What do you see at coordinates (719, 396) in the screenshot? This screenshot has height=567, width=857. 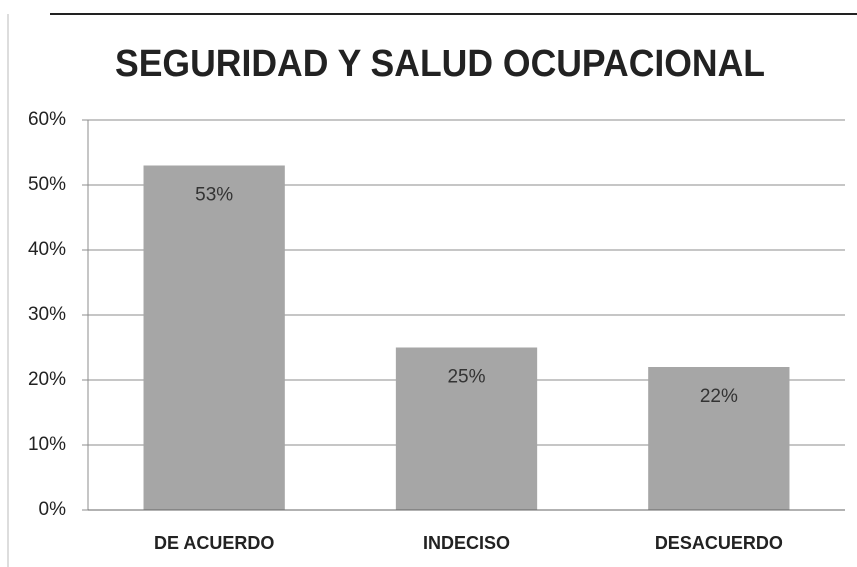 I see `data-label: 22%` at bounding box center [719, 396].